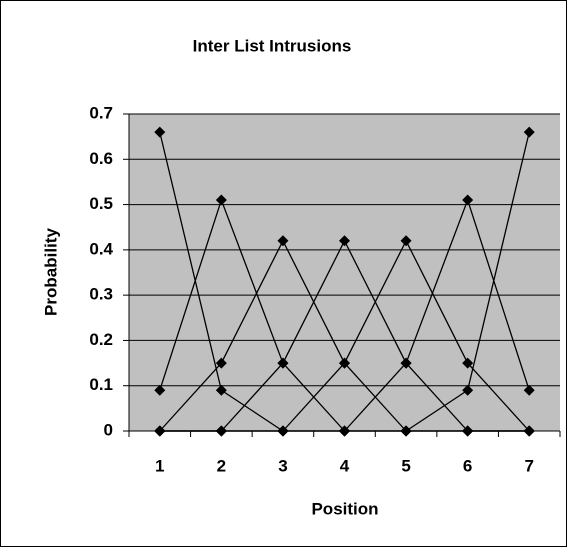 The width and height of the screenshot is (568, 548). What do you see at coordinates (108, 429) in the screenshot?
I see `y-tick-label: 0` at bounding box center [108, 429].